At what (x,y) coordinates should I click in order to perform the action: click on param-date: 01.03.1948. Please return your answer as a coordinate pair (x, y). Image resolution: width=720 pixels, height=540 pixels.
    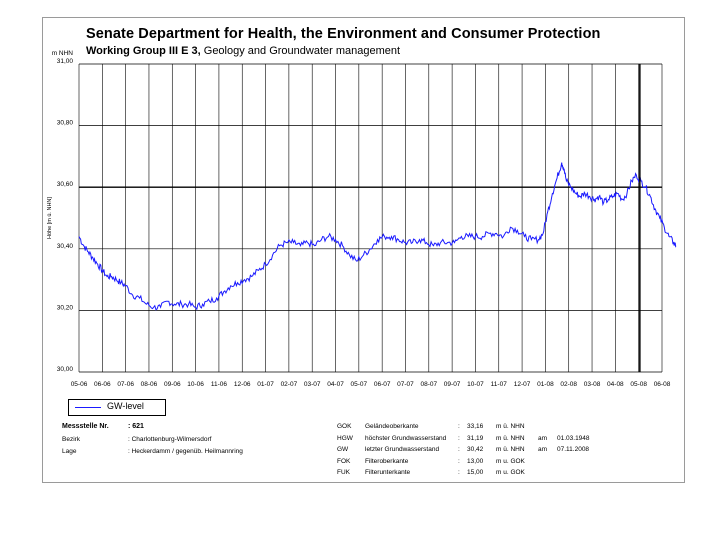
    Looking at the image, I should click on (573, 438).